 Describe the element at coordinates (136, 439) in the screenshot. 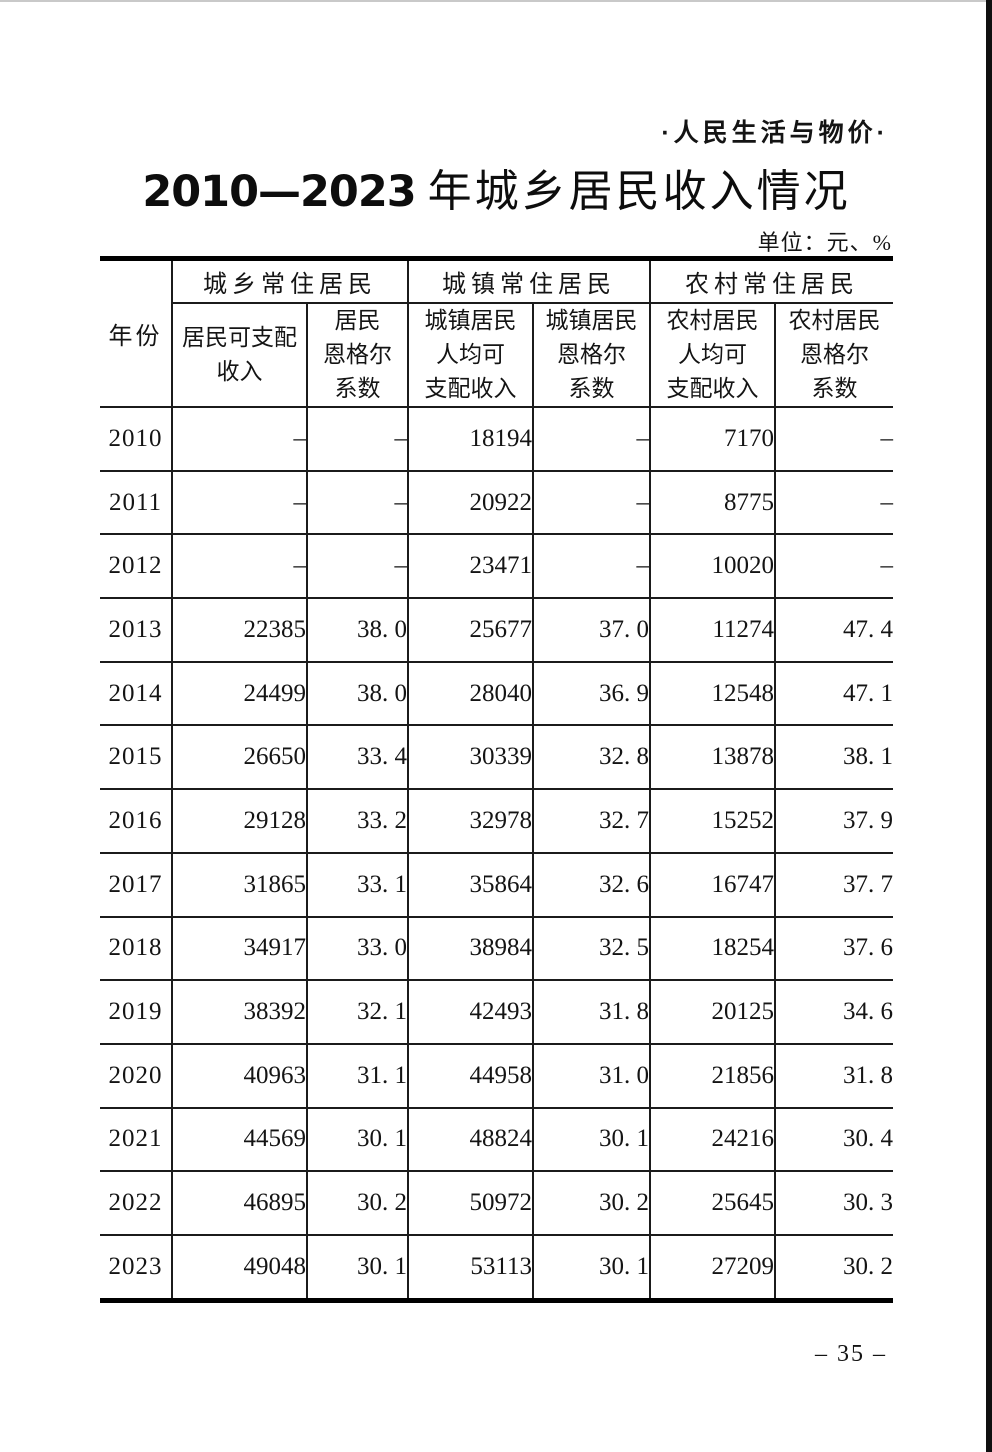

I see `year-cell: 2010` at that location.